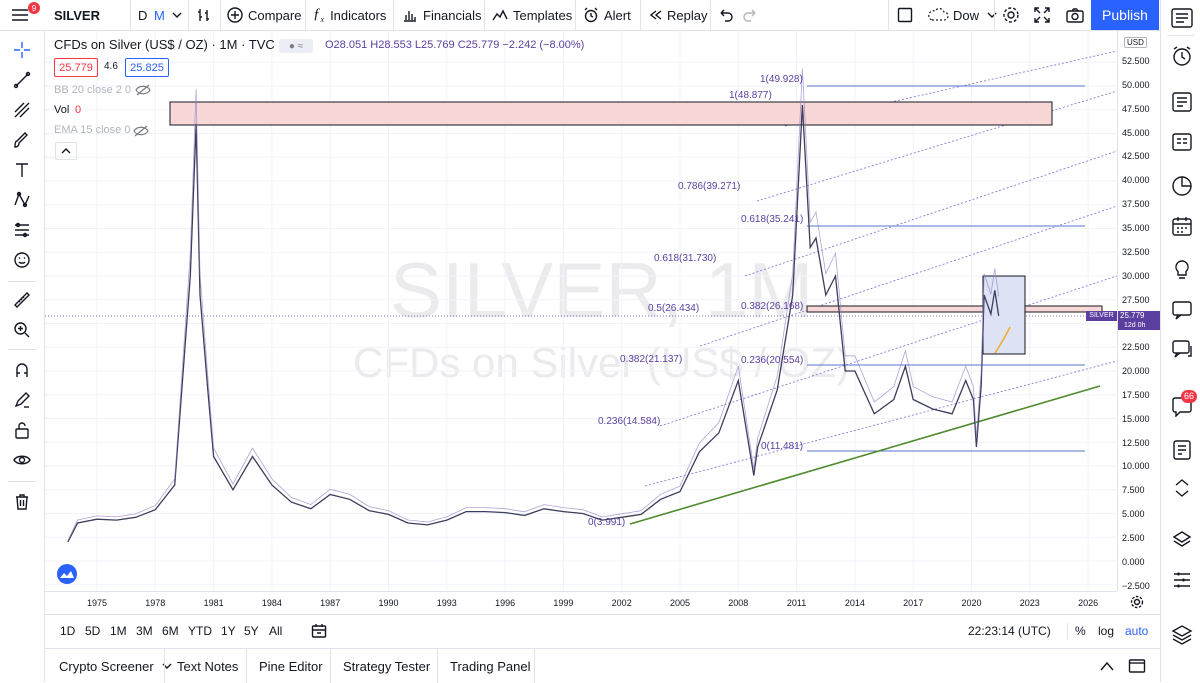 This screenshot has width=1200, height=683. What do you see at coordinates (1136, 227) in the screenshot?
I see `price-tick-label: 35.000` at bounding box center [1136, 227].